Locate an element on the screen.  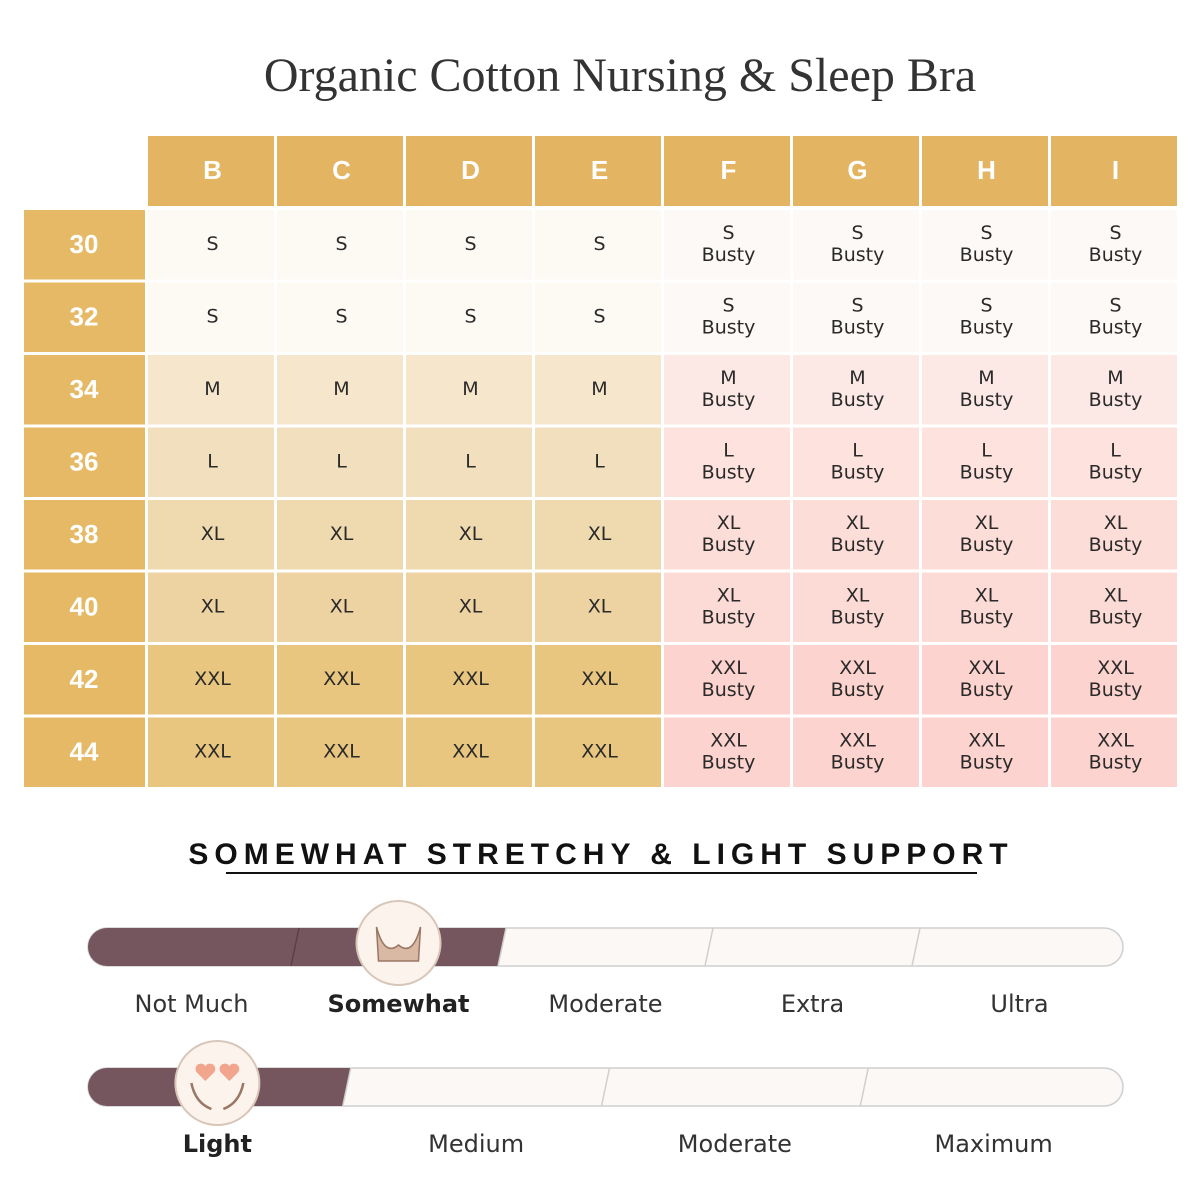
heart-icon is located at coordinates (217, 1072).